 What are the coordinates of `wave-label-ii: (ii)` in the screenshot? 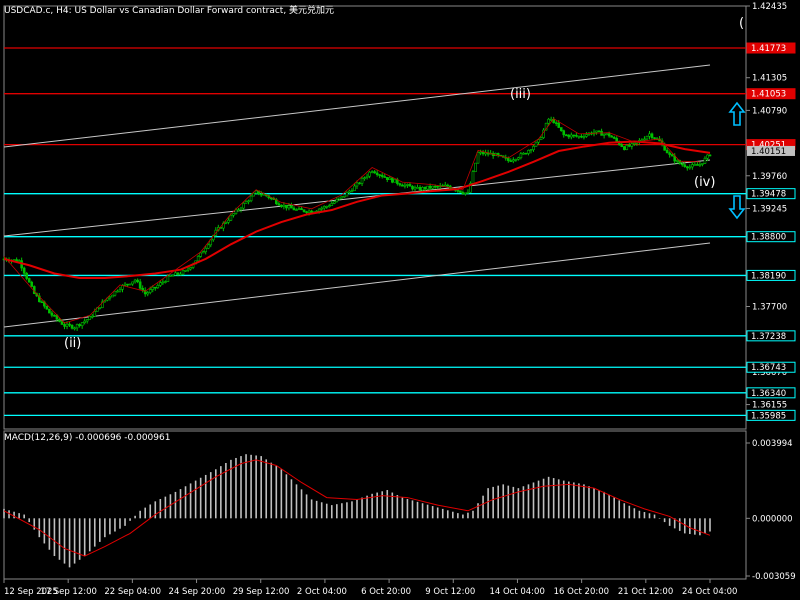 It's located at (72, 343).